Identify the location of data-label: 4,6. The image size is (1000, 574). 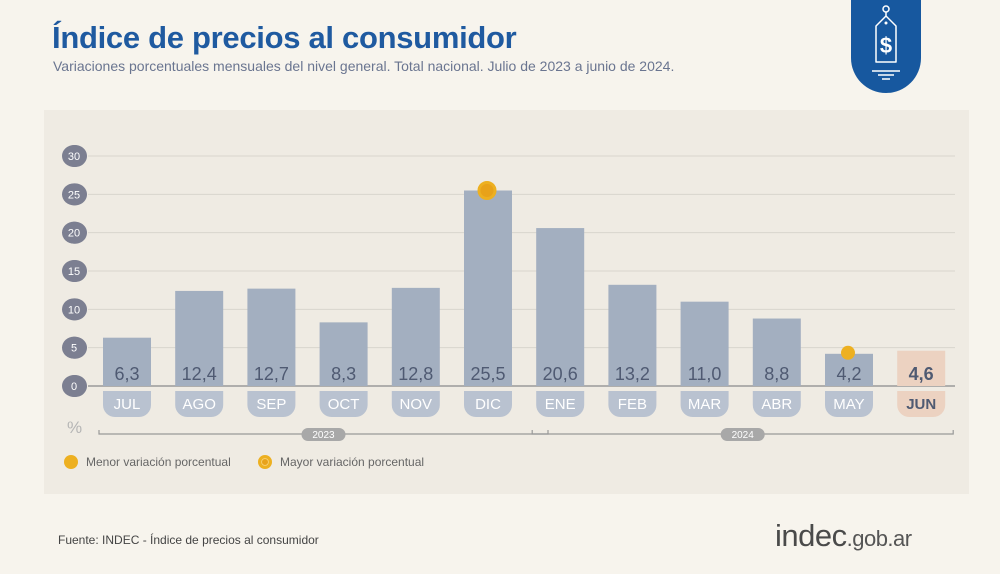
(921, 374).